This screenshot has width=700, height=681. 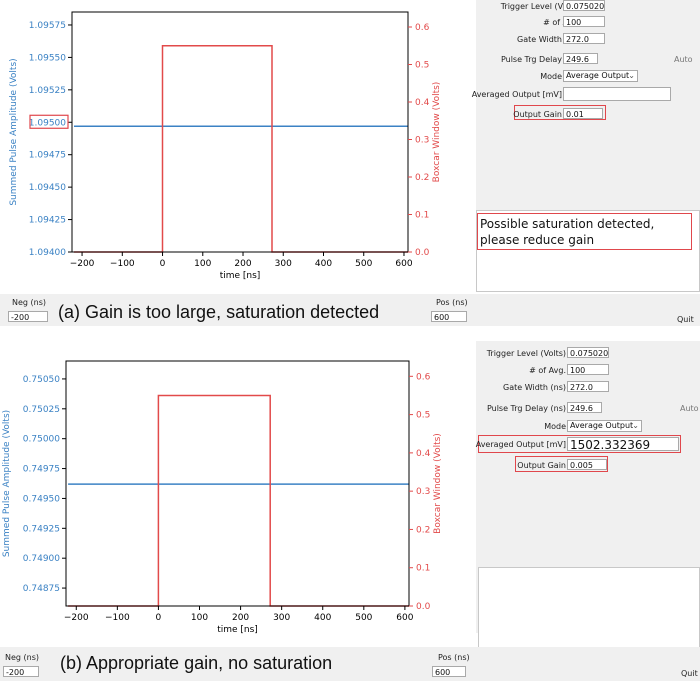 What do you see at coordinates (551, 76) in the screenshot?
I see `mode-label: Mode` at bounding box center [551, 76].